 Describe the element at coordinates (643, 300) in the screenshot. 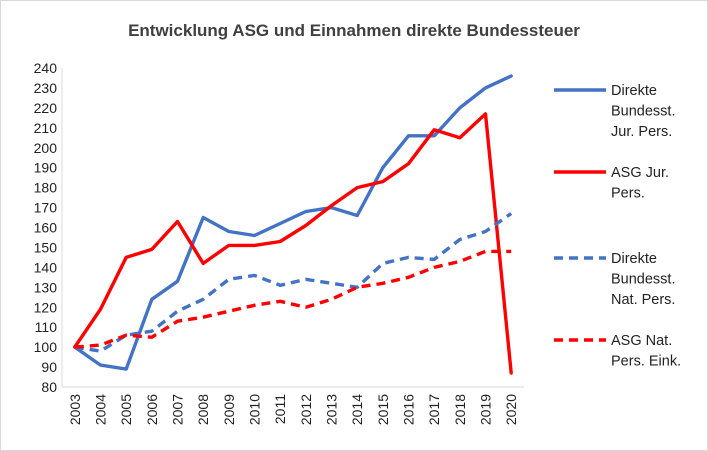

I see `legend-label: Nat. Pers.` at that location.